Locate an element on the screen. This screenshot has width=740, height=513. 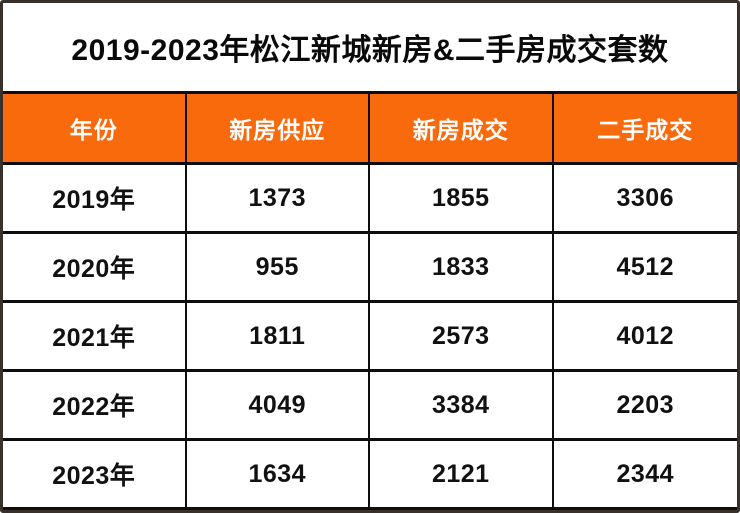
column-header-new-deals: 新房成交 is located at coordinates (462, 129).